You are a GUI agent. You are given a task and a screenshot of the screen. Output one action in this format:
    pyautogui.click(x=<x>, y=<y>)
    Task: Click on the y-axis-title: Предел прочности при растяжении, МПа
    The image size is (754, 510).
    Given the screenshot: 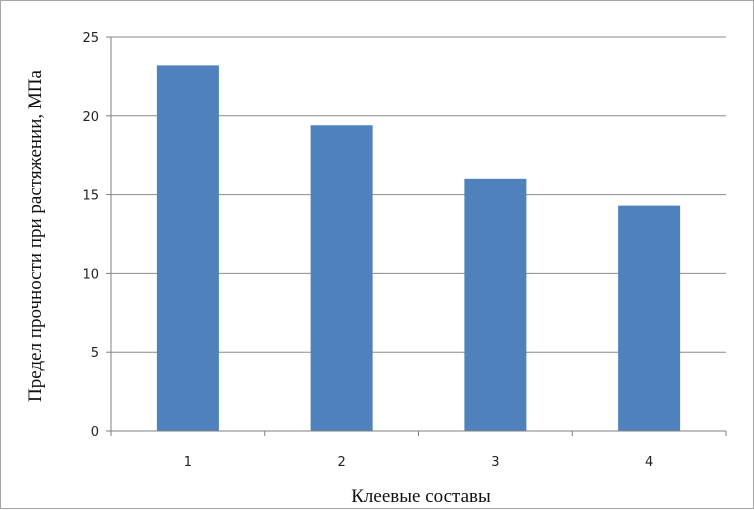 What is the action you would take?
    pyautogui.click(x=35, y=236)
    